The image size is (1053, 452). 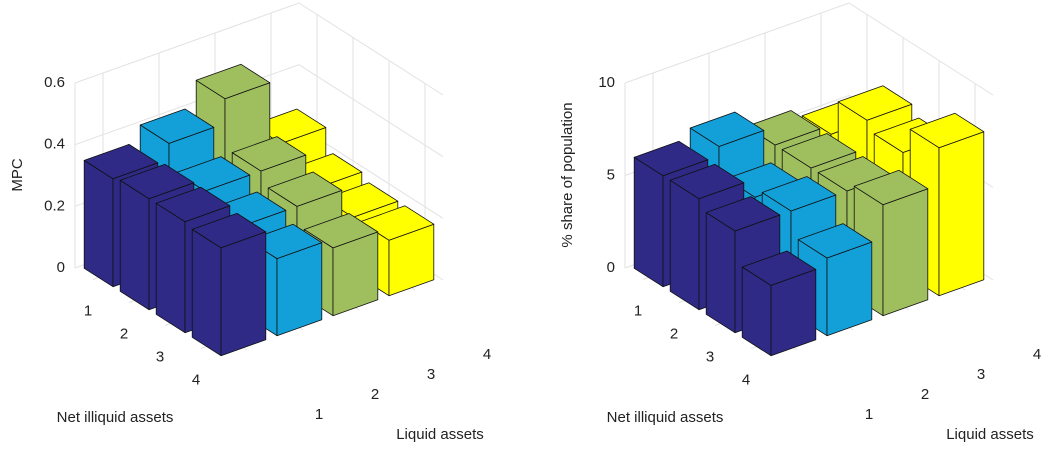 I want to click on z-tick-label: 5, so click(x=611, y=174).